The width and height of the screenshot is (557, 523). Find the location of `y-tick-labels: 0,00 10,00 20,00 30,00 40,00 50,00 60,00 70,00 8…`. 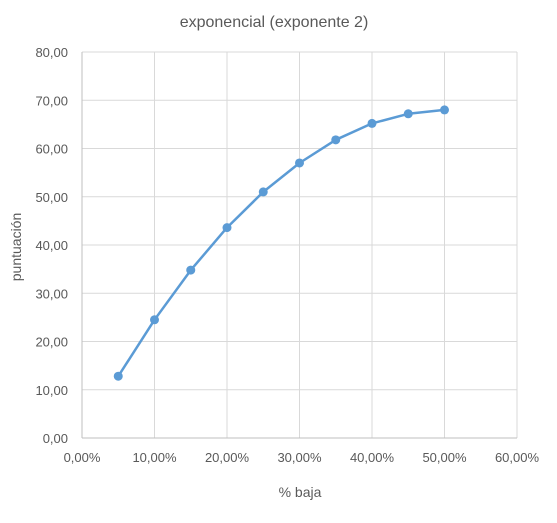

y-tick-labels: 0,00 10,00 20,00 30,00 40,00 50,00 60,00 70,00 8… is located at coordinates (51, 245).